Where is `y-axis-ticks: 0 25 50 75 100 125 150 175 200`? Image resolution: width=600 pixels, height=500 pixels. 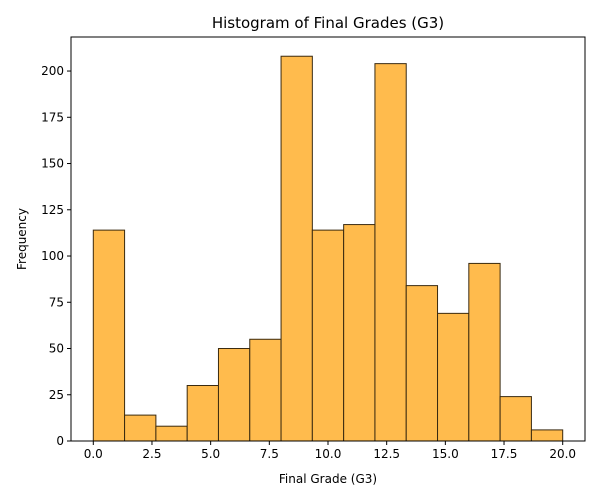 y-axis-ticks: 0 25 50 75 100 125 150 175 200 is located at coordinates (56, 256).